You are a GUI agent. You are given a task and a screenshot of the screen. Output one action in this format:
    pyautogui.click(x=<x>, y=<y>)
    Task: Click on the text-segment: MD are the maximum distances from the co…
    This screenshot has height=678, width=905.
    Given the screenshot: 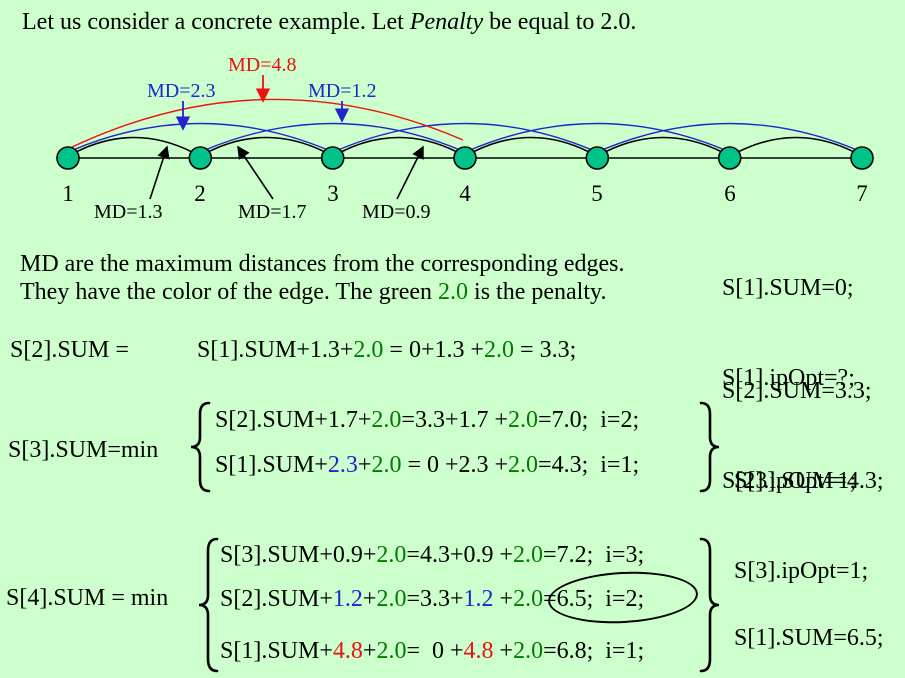 What is the action you would take?
    pyautogui.click(x=322, y=264)
    